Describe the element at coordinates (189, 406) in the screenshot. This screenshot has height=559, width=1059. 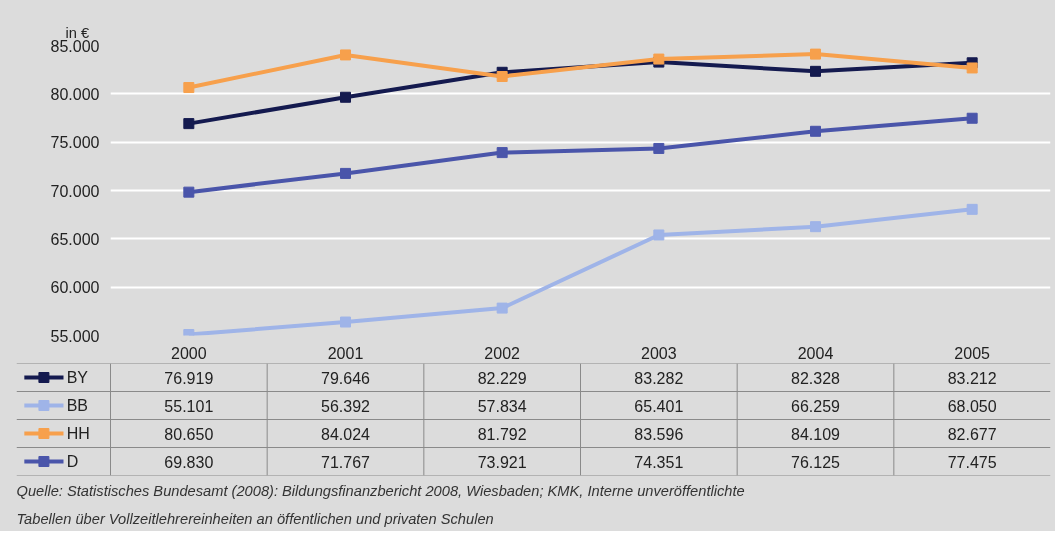
I see `data-label: 55.101` at that location.